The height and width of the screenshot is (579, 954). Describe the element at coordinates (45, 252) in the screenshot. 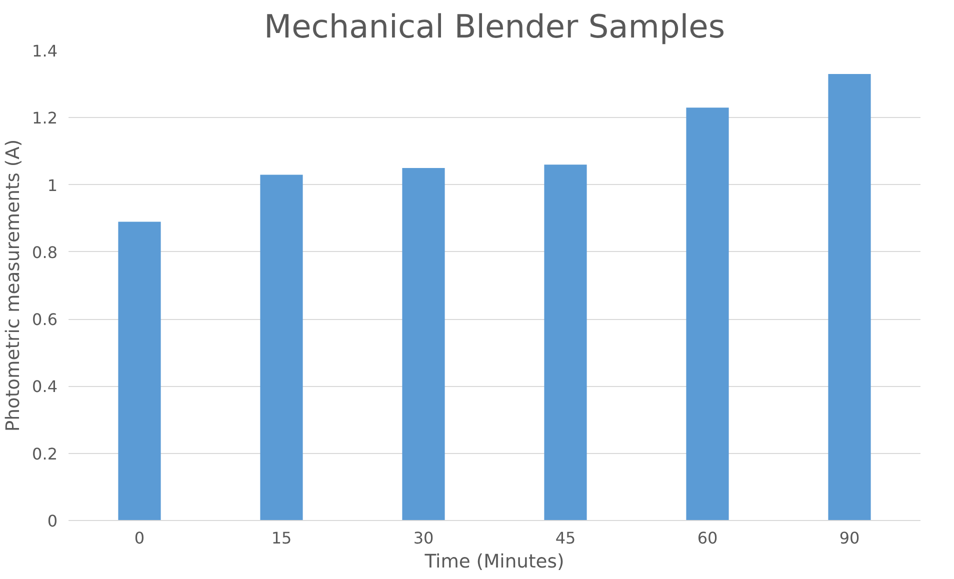

I see `y-tick-label: 0.8` at that location.